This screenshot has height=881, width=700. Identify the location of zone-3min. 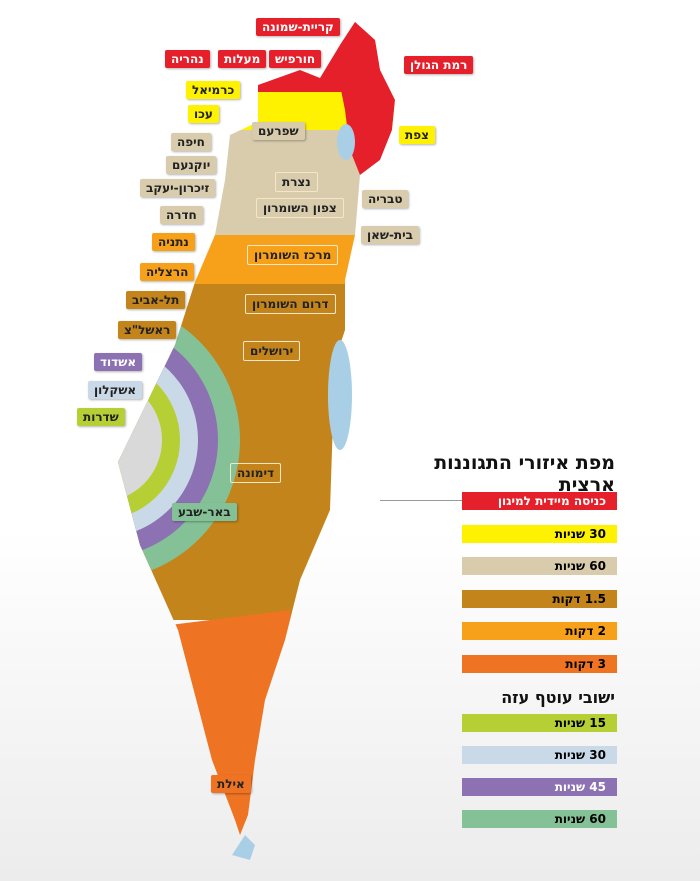
(225, 722).